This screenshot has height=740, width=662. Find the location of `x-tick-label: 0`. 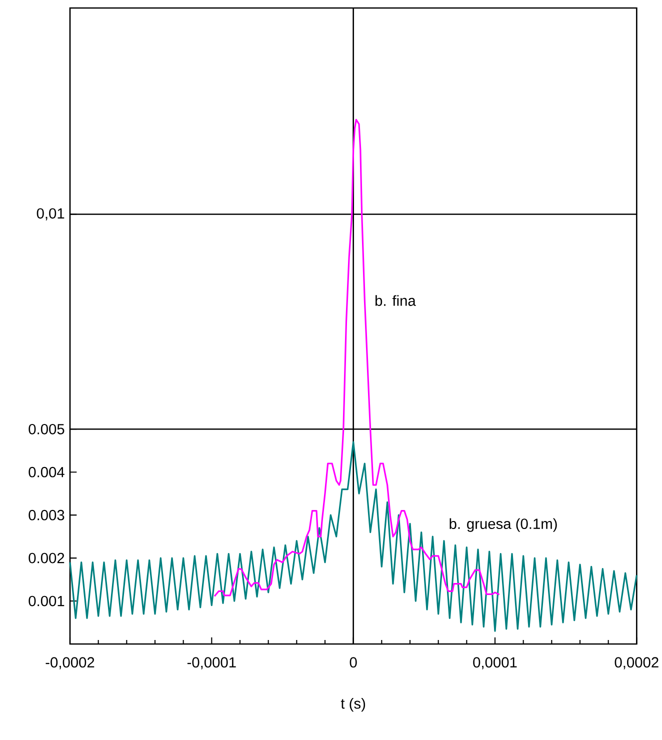

x-tick-label: 0 is located at coordinates (353, 662).